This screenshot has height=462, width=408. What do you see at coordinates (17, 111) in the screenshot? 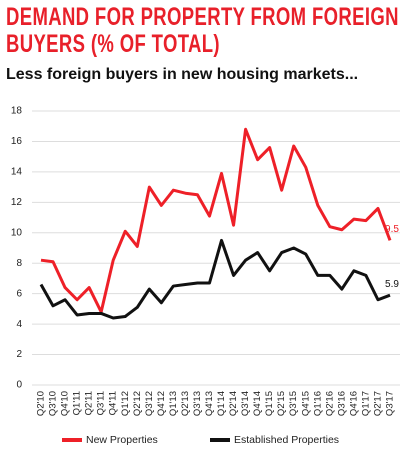
I see `y-tick-label: 18` at bounding box center [17, 111].